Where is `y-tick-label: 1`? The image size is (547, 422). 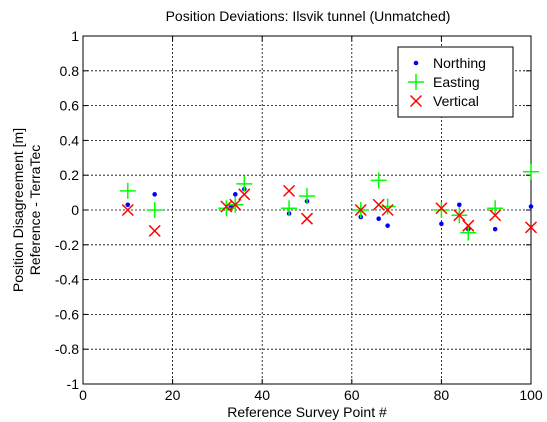
y-tick-label: 1 is located at coordinates (75, 36).